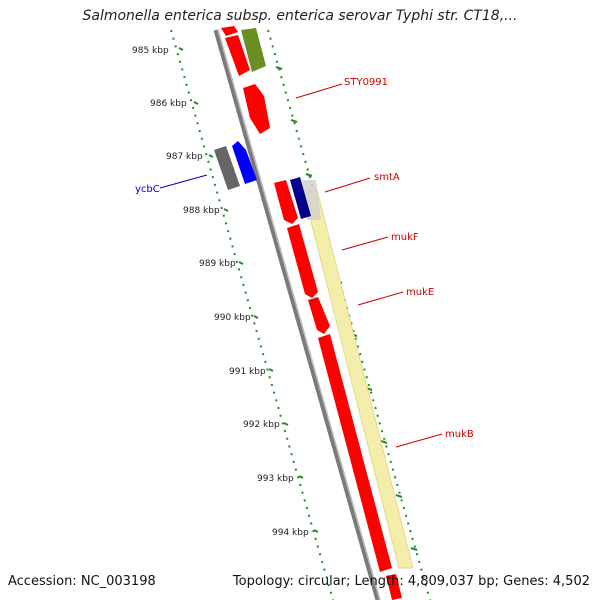 The image size is (600, 600). What do you see at coordinates (184, 157) in the screenshot?
I see `scale-label: 987 kbp` at bounding box center [184, 157].